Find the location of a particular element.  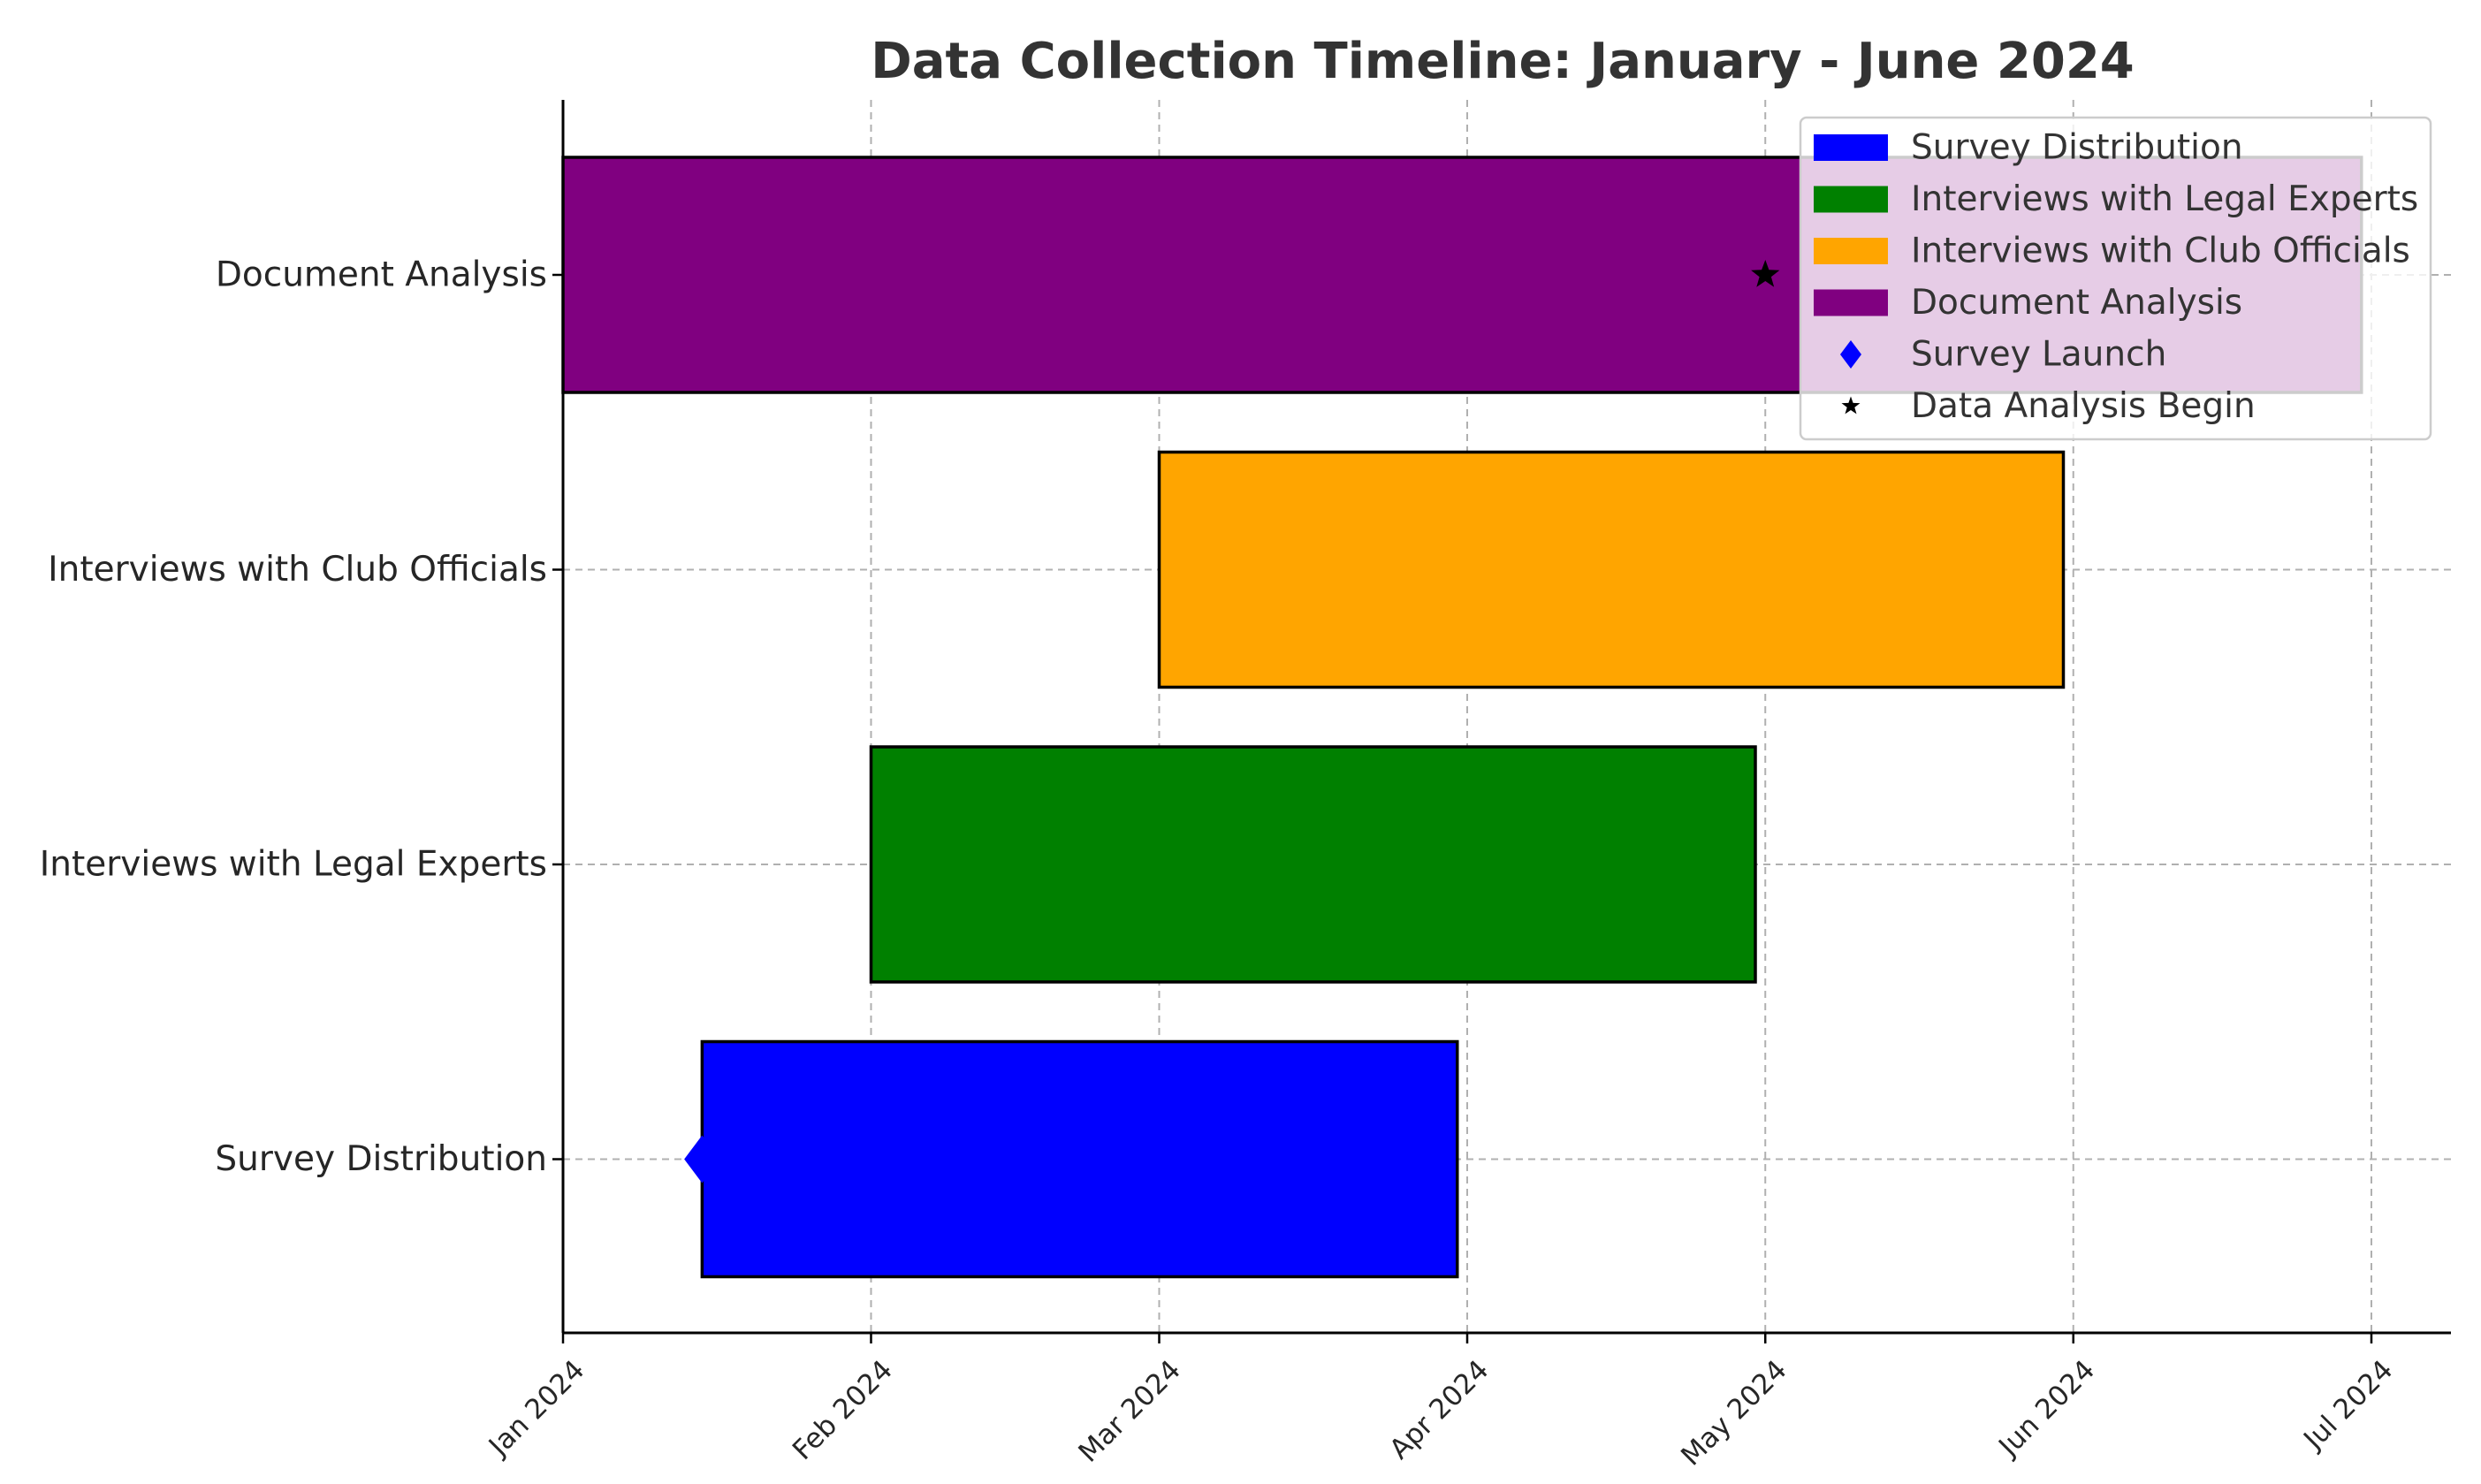

x-tick-label: Jun 2024 is located at coordinates (2046, 1409).